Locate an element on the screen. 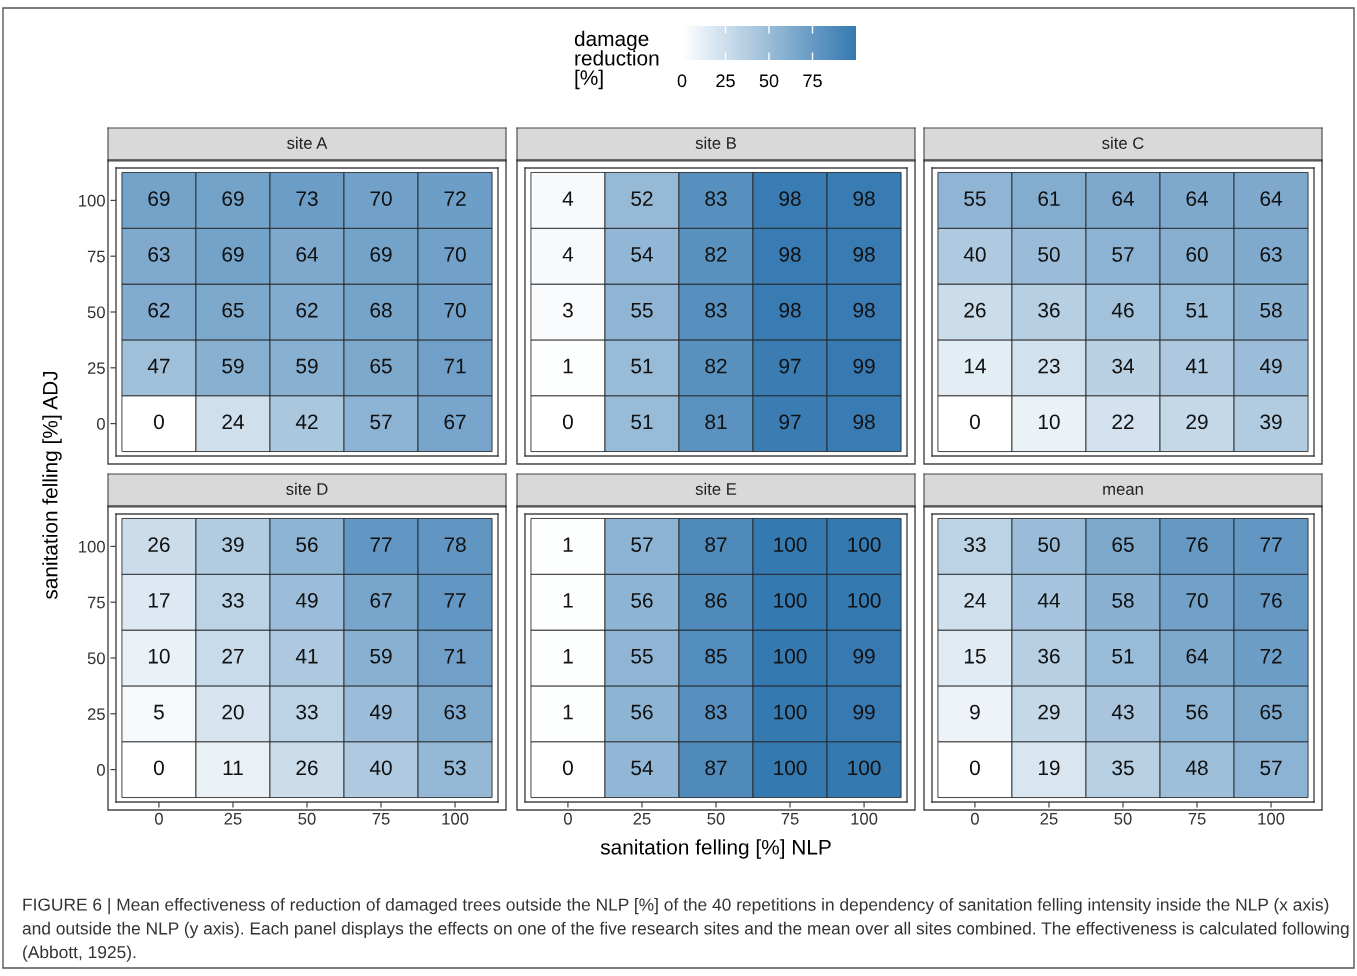  data-label: 60 is located at coordinates (1197, 254).